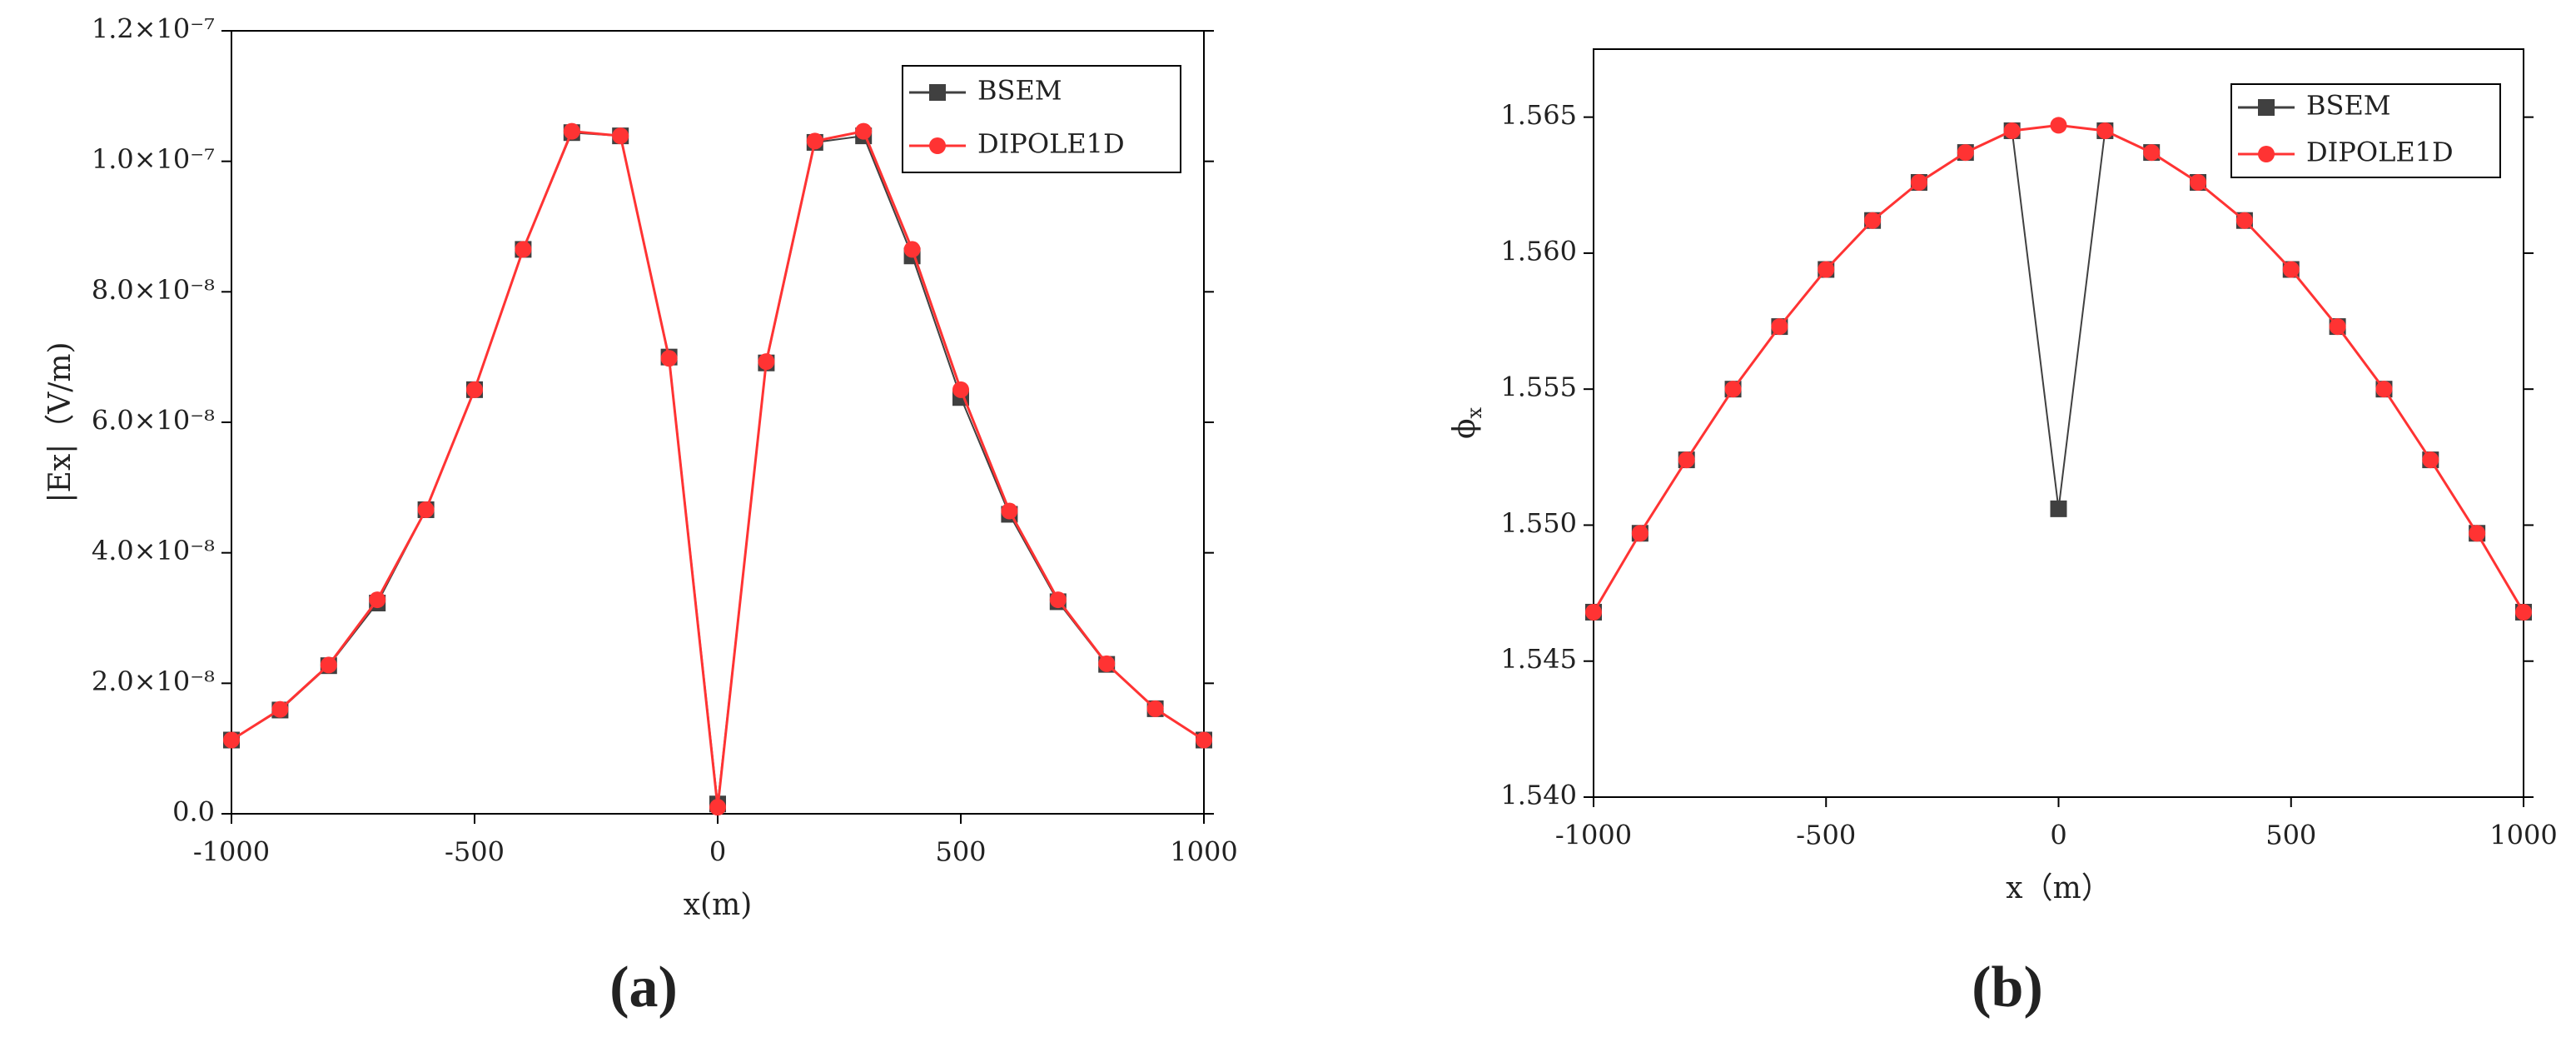 Image resolution: width=2576 pixels, height=1047 pixels. I want to click on panel-label: (a), so click(643, 987).